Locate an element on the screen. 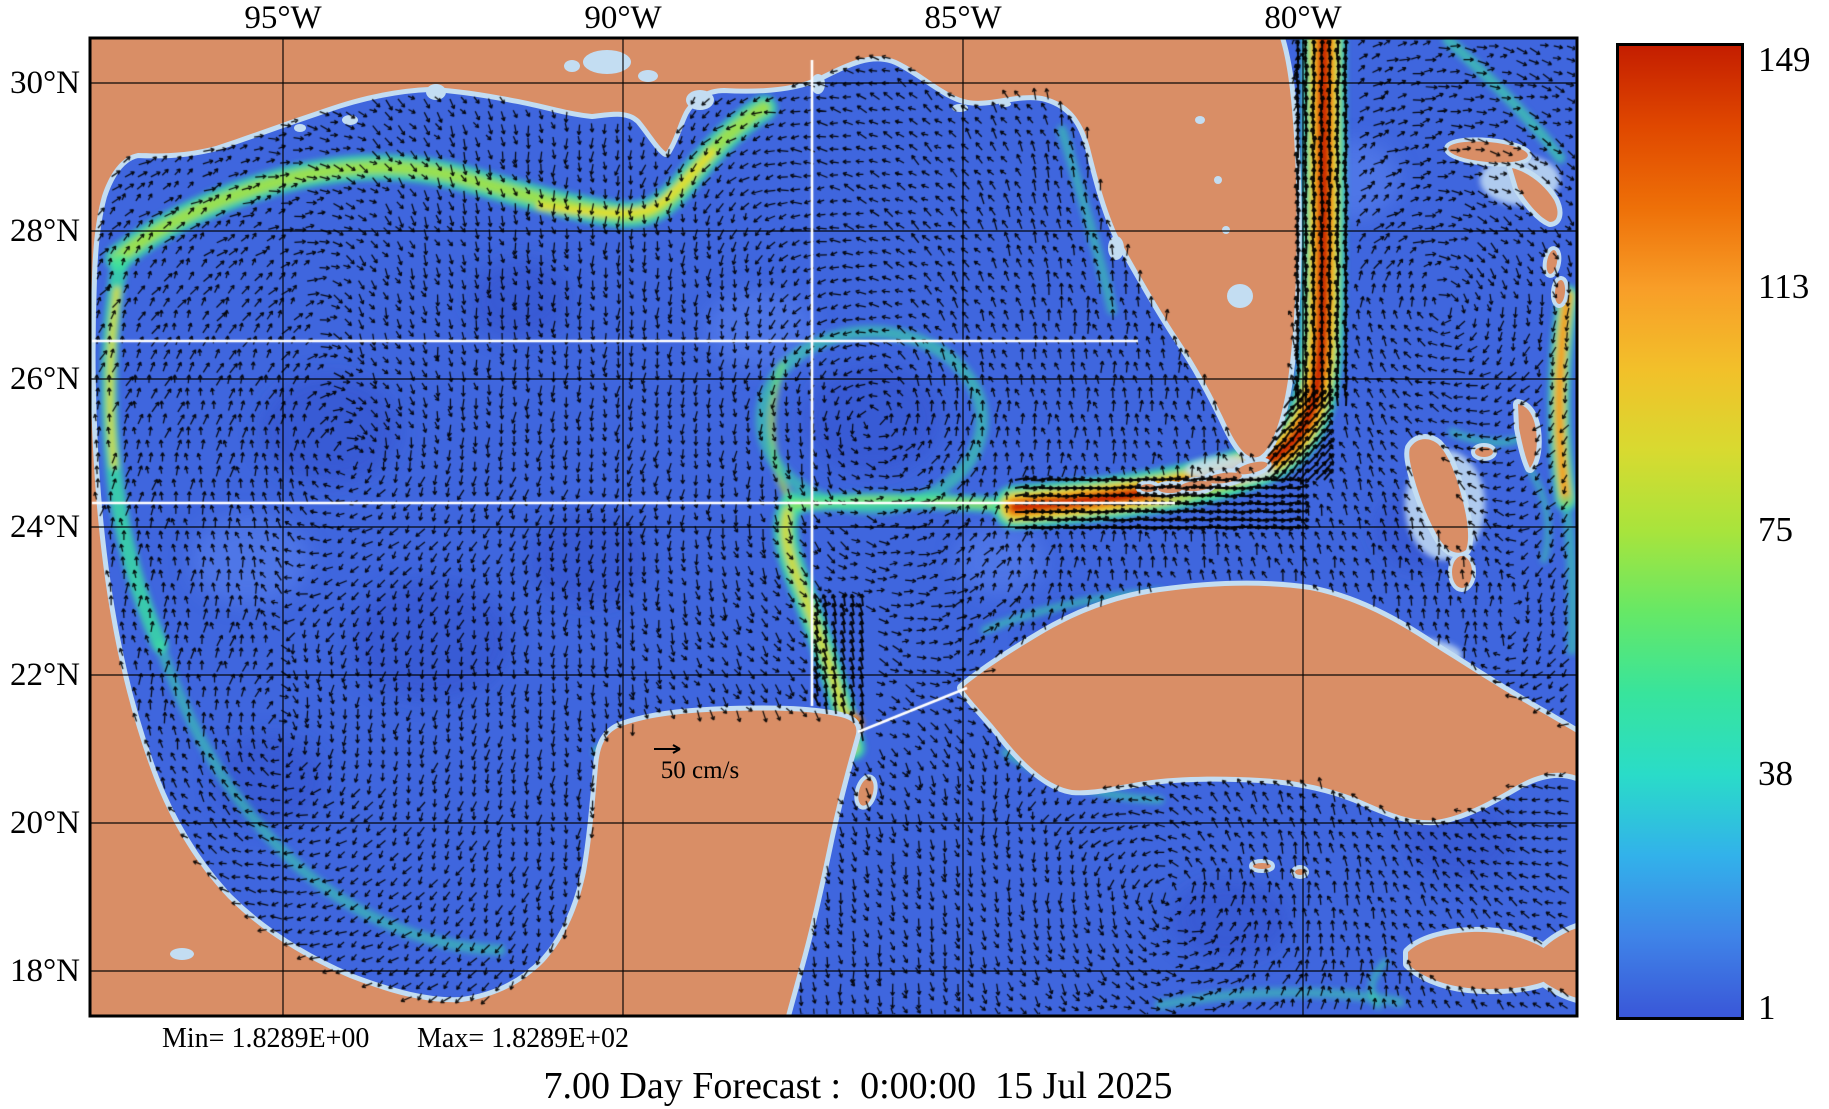 The width and height of the screenshot is (1829, 1109). max-value-label: Max= 1.8289E+02 is located at coordinates (523, 1038).